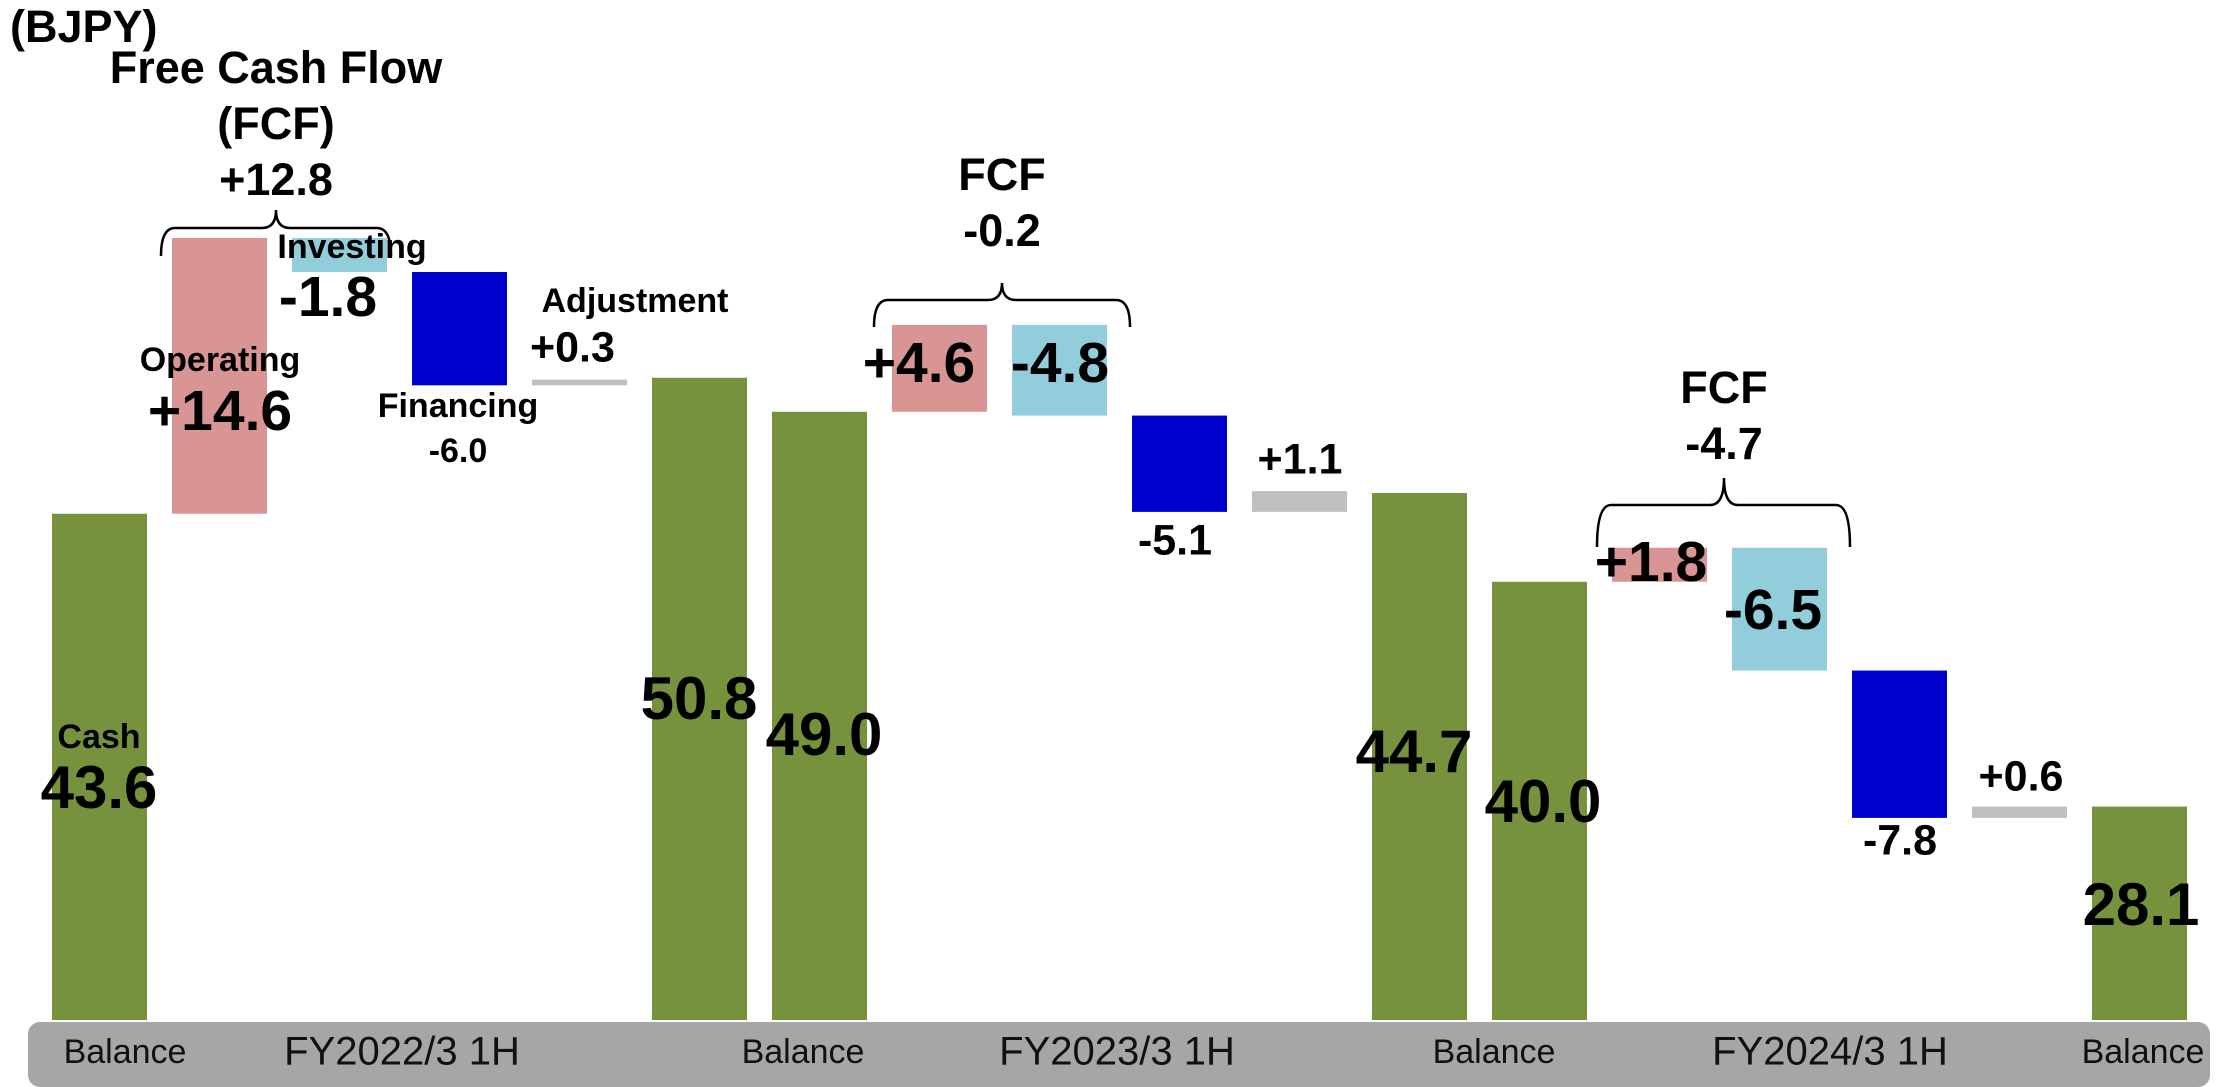  What do you see at coordinates (824, 734) in the screenshot?
I see `value-label: 49.0` at bounding box center [824, 734].